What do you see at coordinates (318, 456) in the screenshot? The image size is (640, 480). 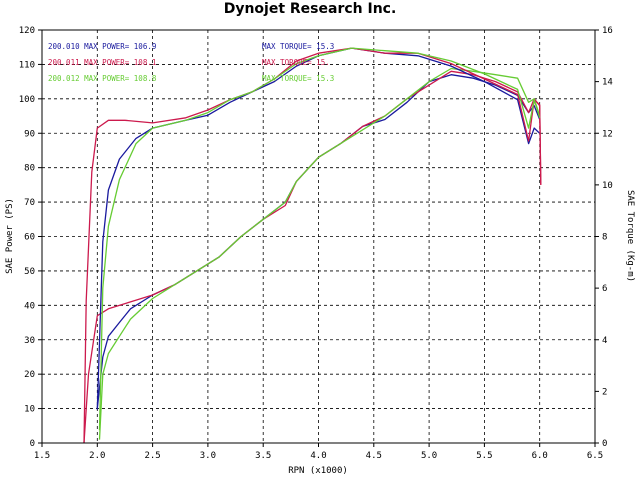 I see `x-tick-label: 4.0` at bounding box center [318, 456].